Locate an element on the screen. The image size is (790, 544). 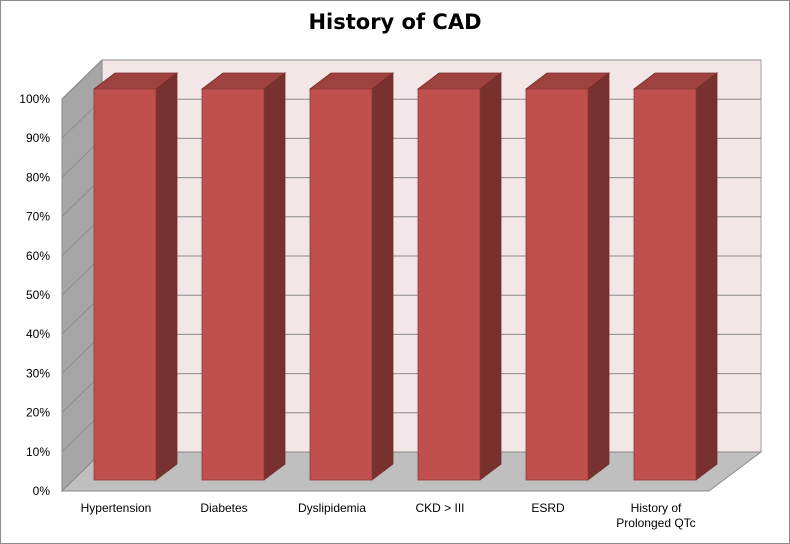
gridline-side is located at coordinates (82, 79).